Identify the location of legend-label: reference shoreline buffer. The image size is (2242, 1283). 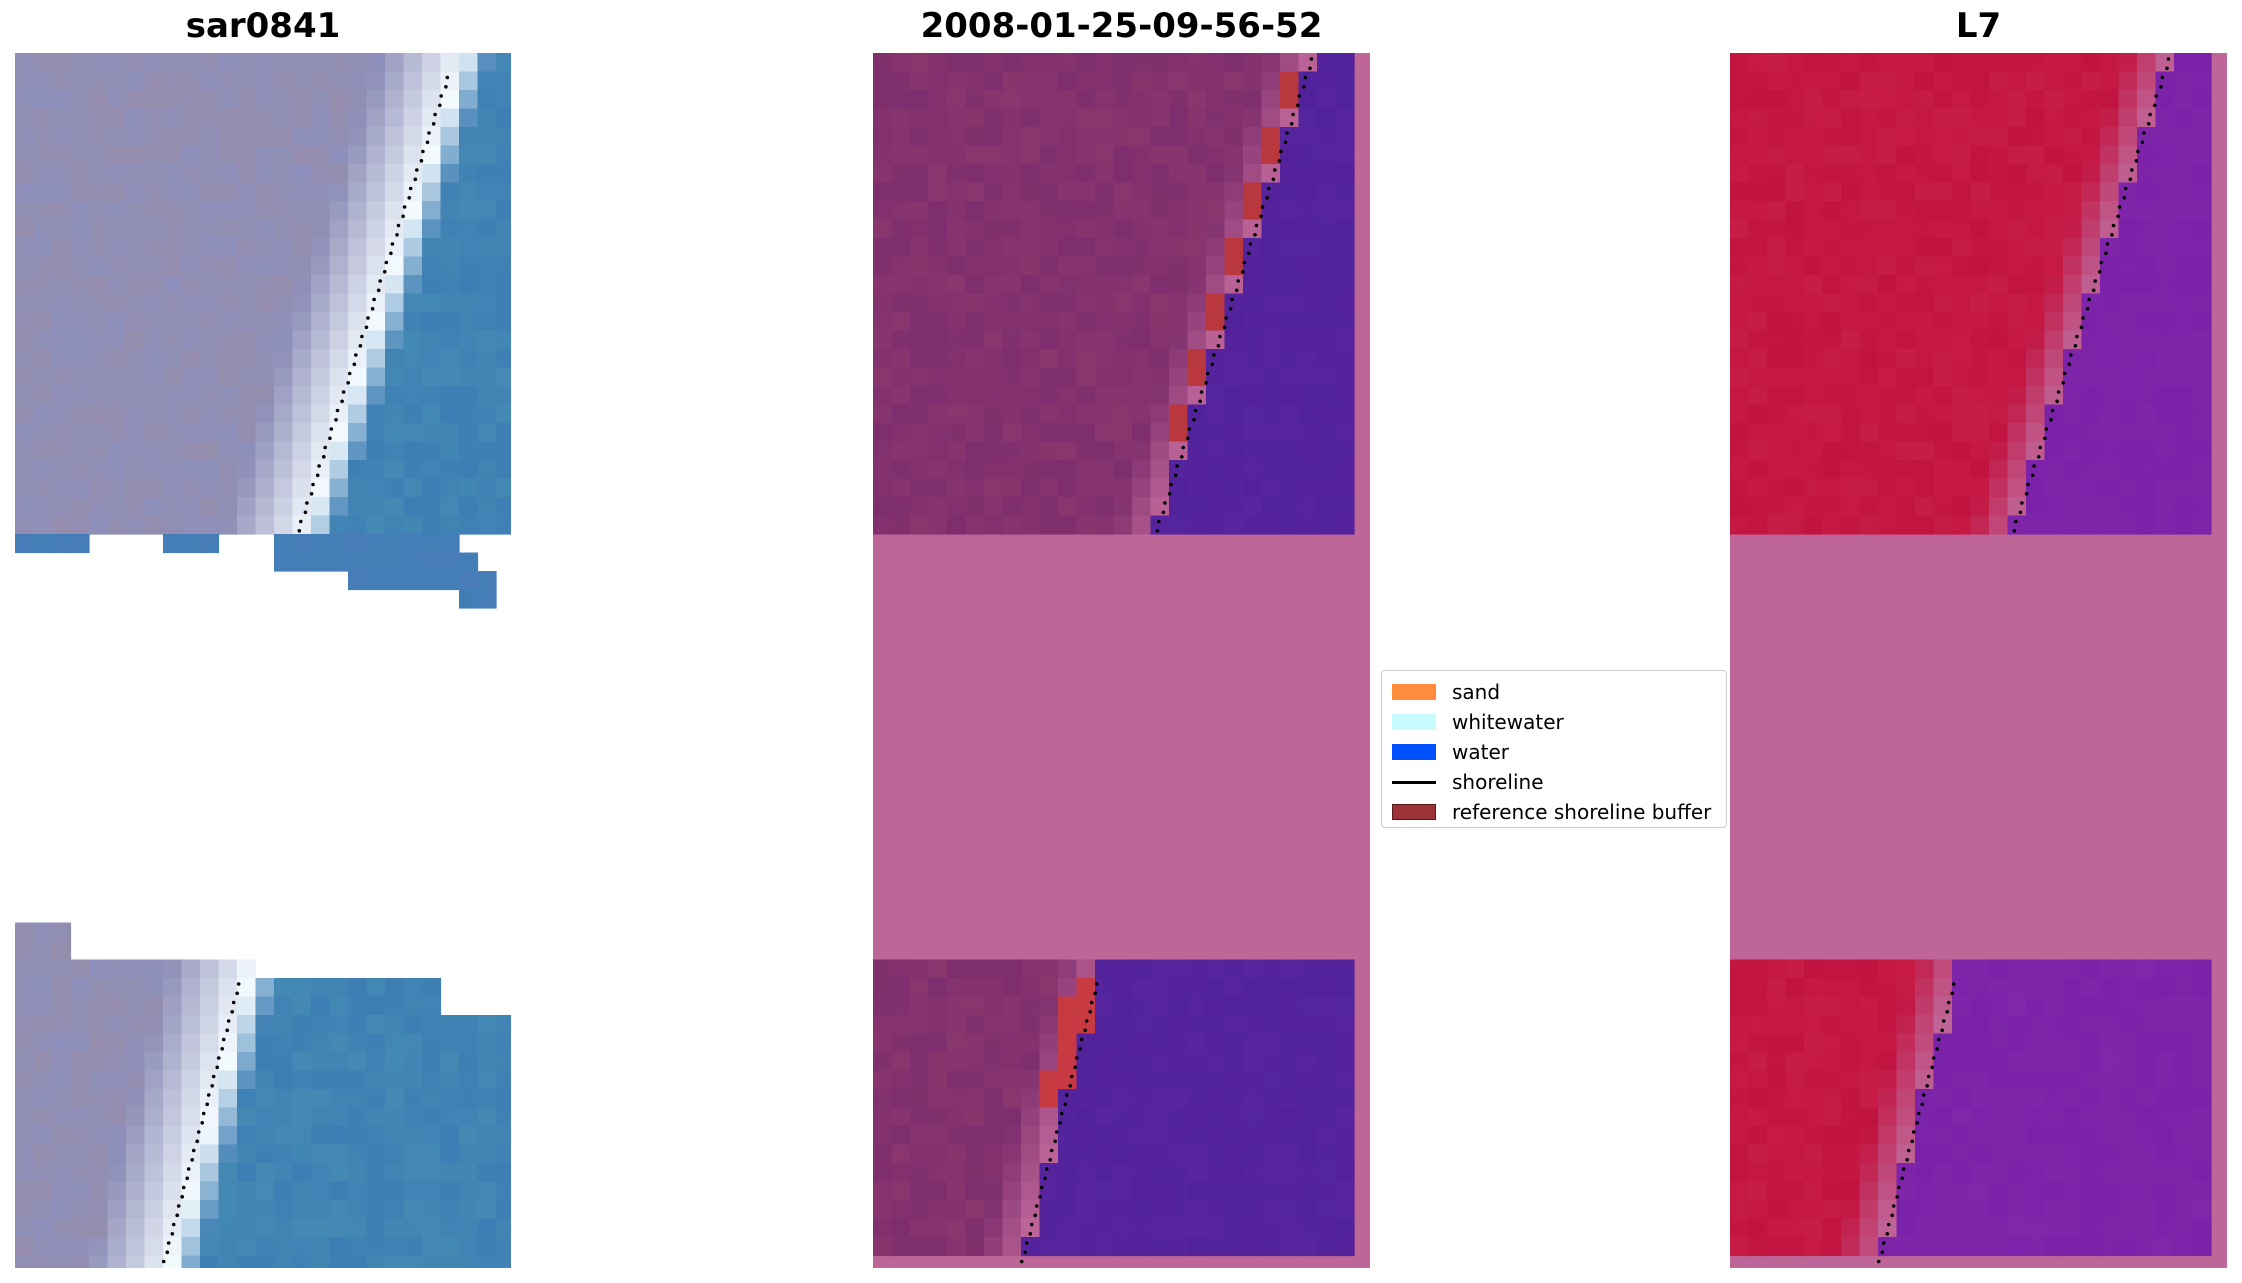
(1582, 812).